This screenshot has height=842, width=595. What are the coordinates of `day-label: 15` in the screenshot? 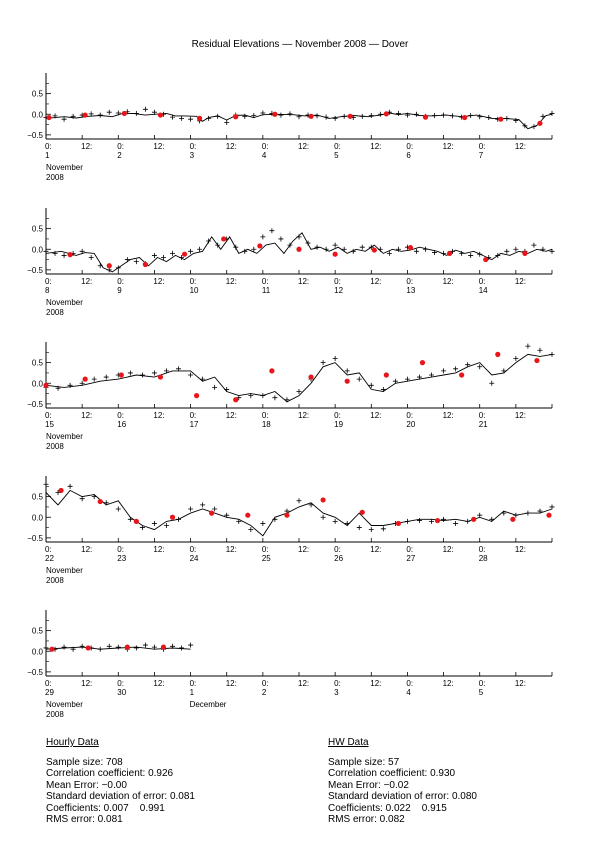 It's located at (49, 424).